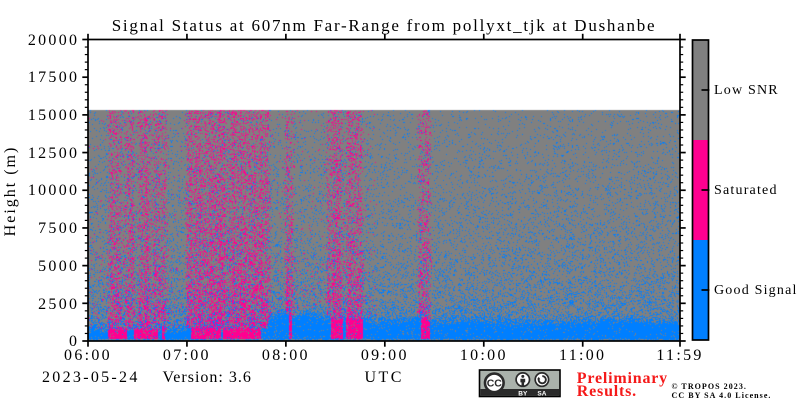  I want to click on svg-text: BY, so click(523, 393).